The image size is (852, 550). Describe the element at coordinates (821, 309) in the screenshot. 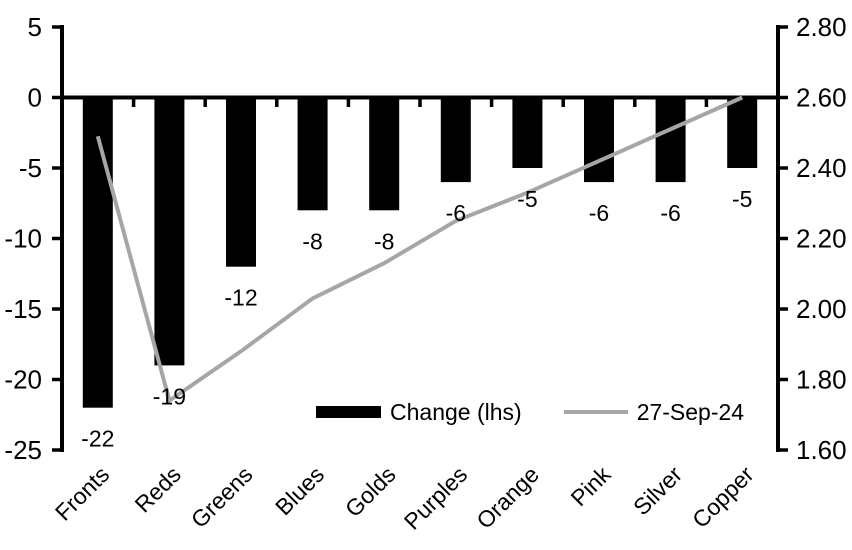

I see `right-axis-tick-label: 2.00` at that location.